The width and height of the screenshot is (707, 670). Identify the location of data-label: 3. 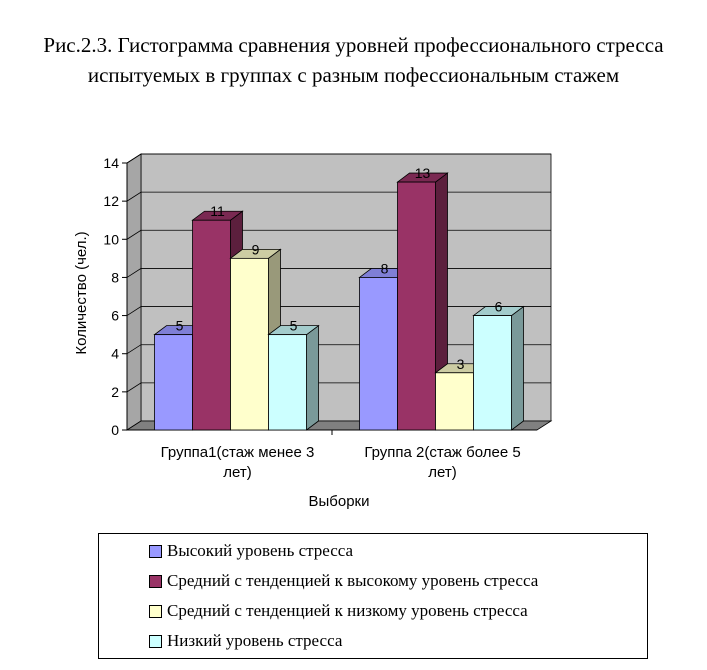
(461, 364).